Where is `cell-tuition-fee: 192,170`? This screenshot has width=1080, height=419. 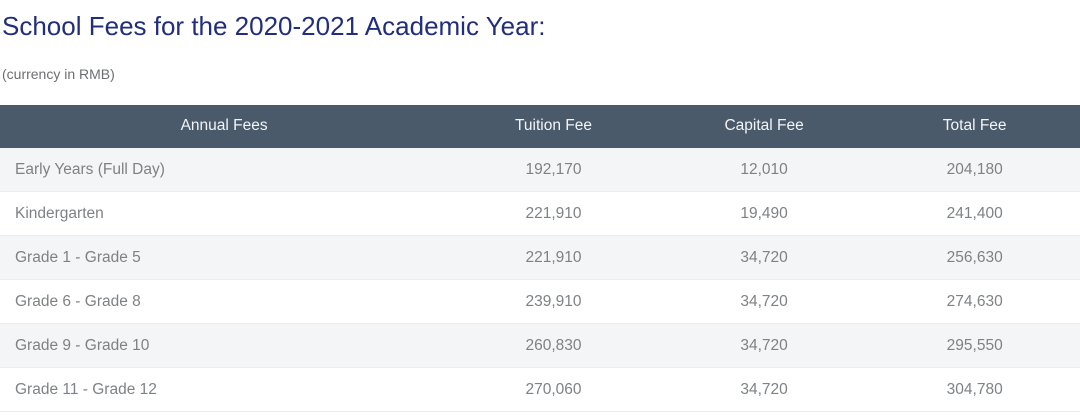 cell-tuition-fee: 192,170 is located at coordinates (553, 169).